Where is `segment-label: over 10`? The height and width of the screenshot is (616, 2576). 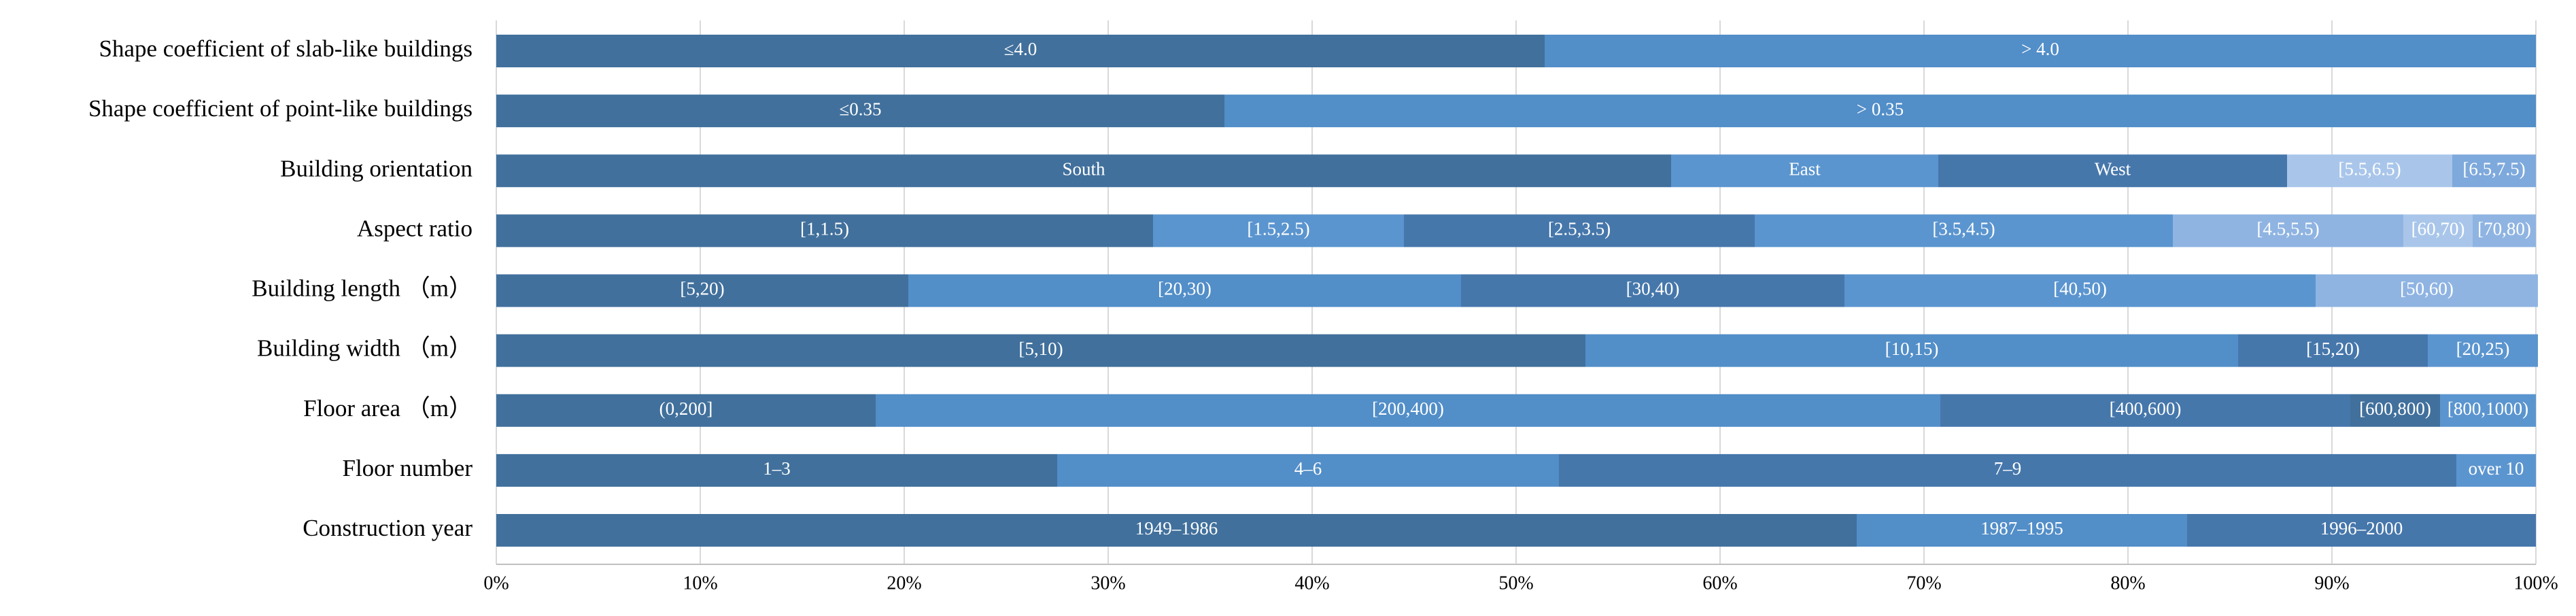 segment-label: over 10 is located at coordinates (2496, 468).